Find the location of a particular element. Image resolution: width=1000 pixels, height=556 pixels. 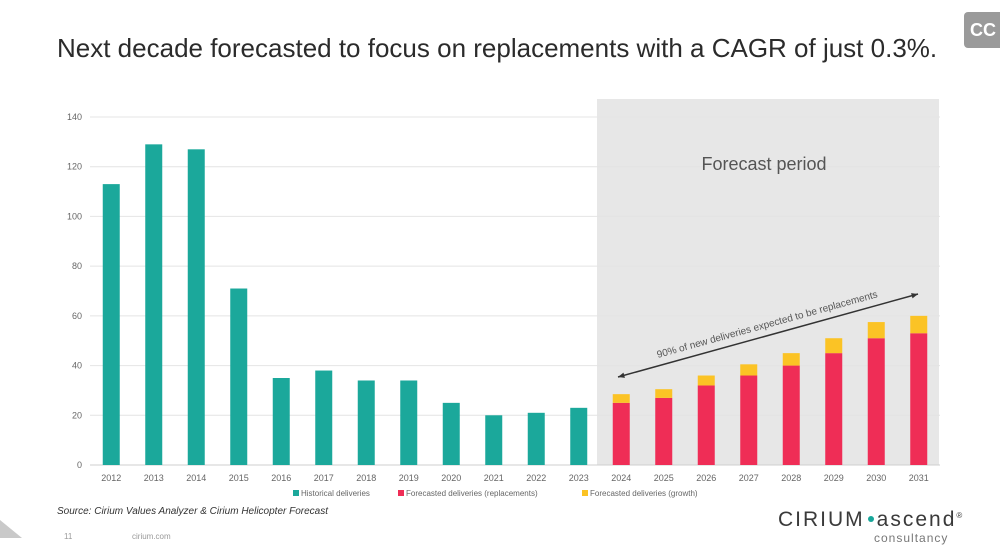

x-tick-label: 2012 is located at coordinates (111, 478).